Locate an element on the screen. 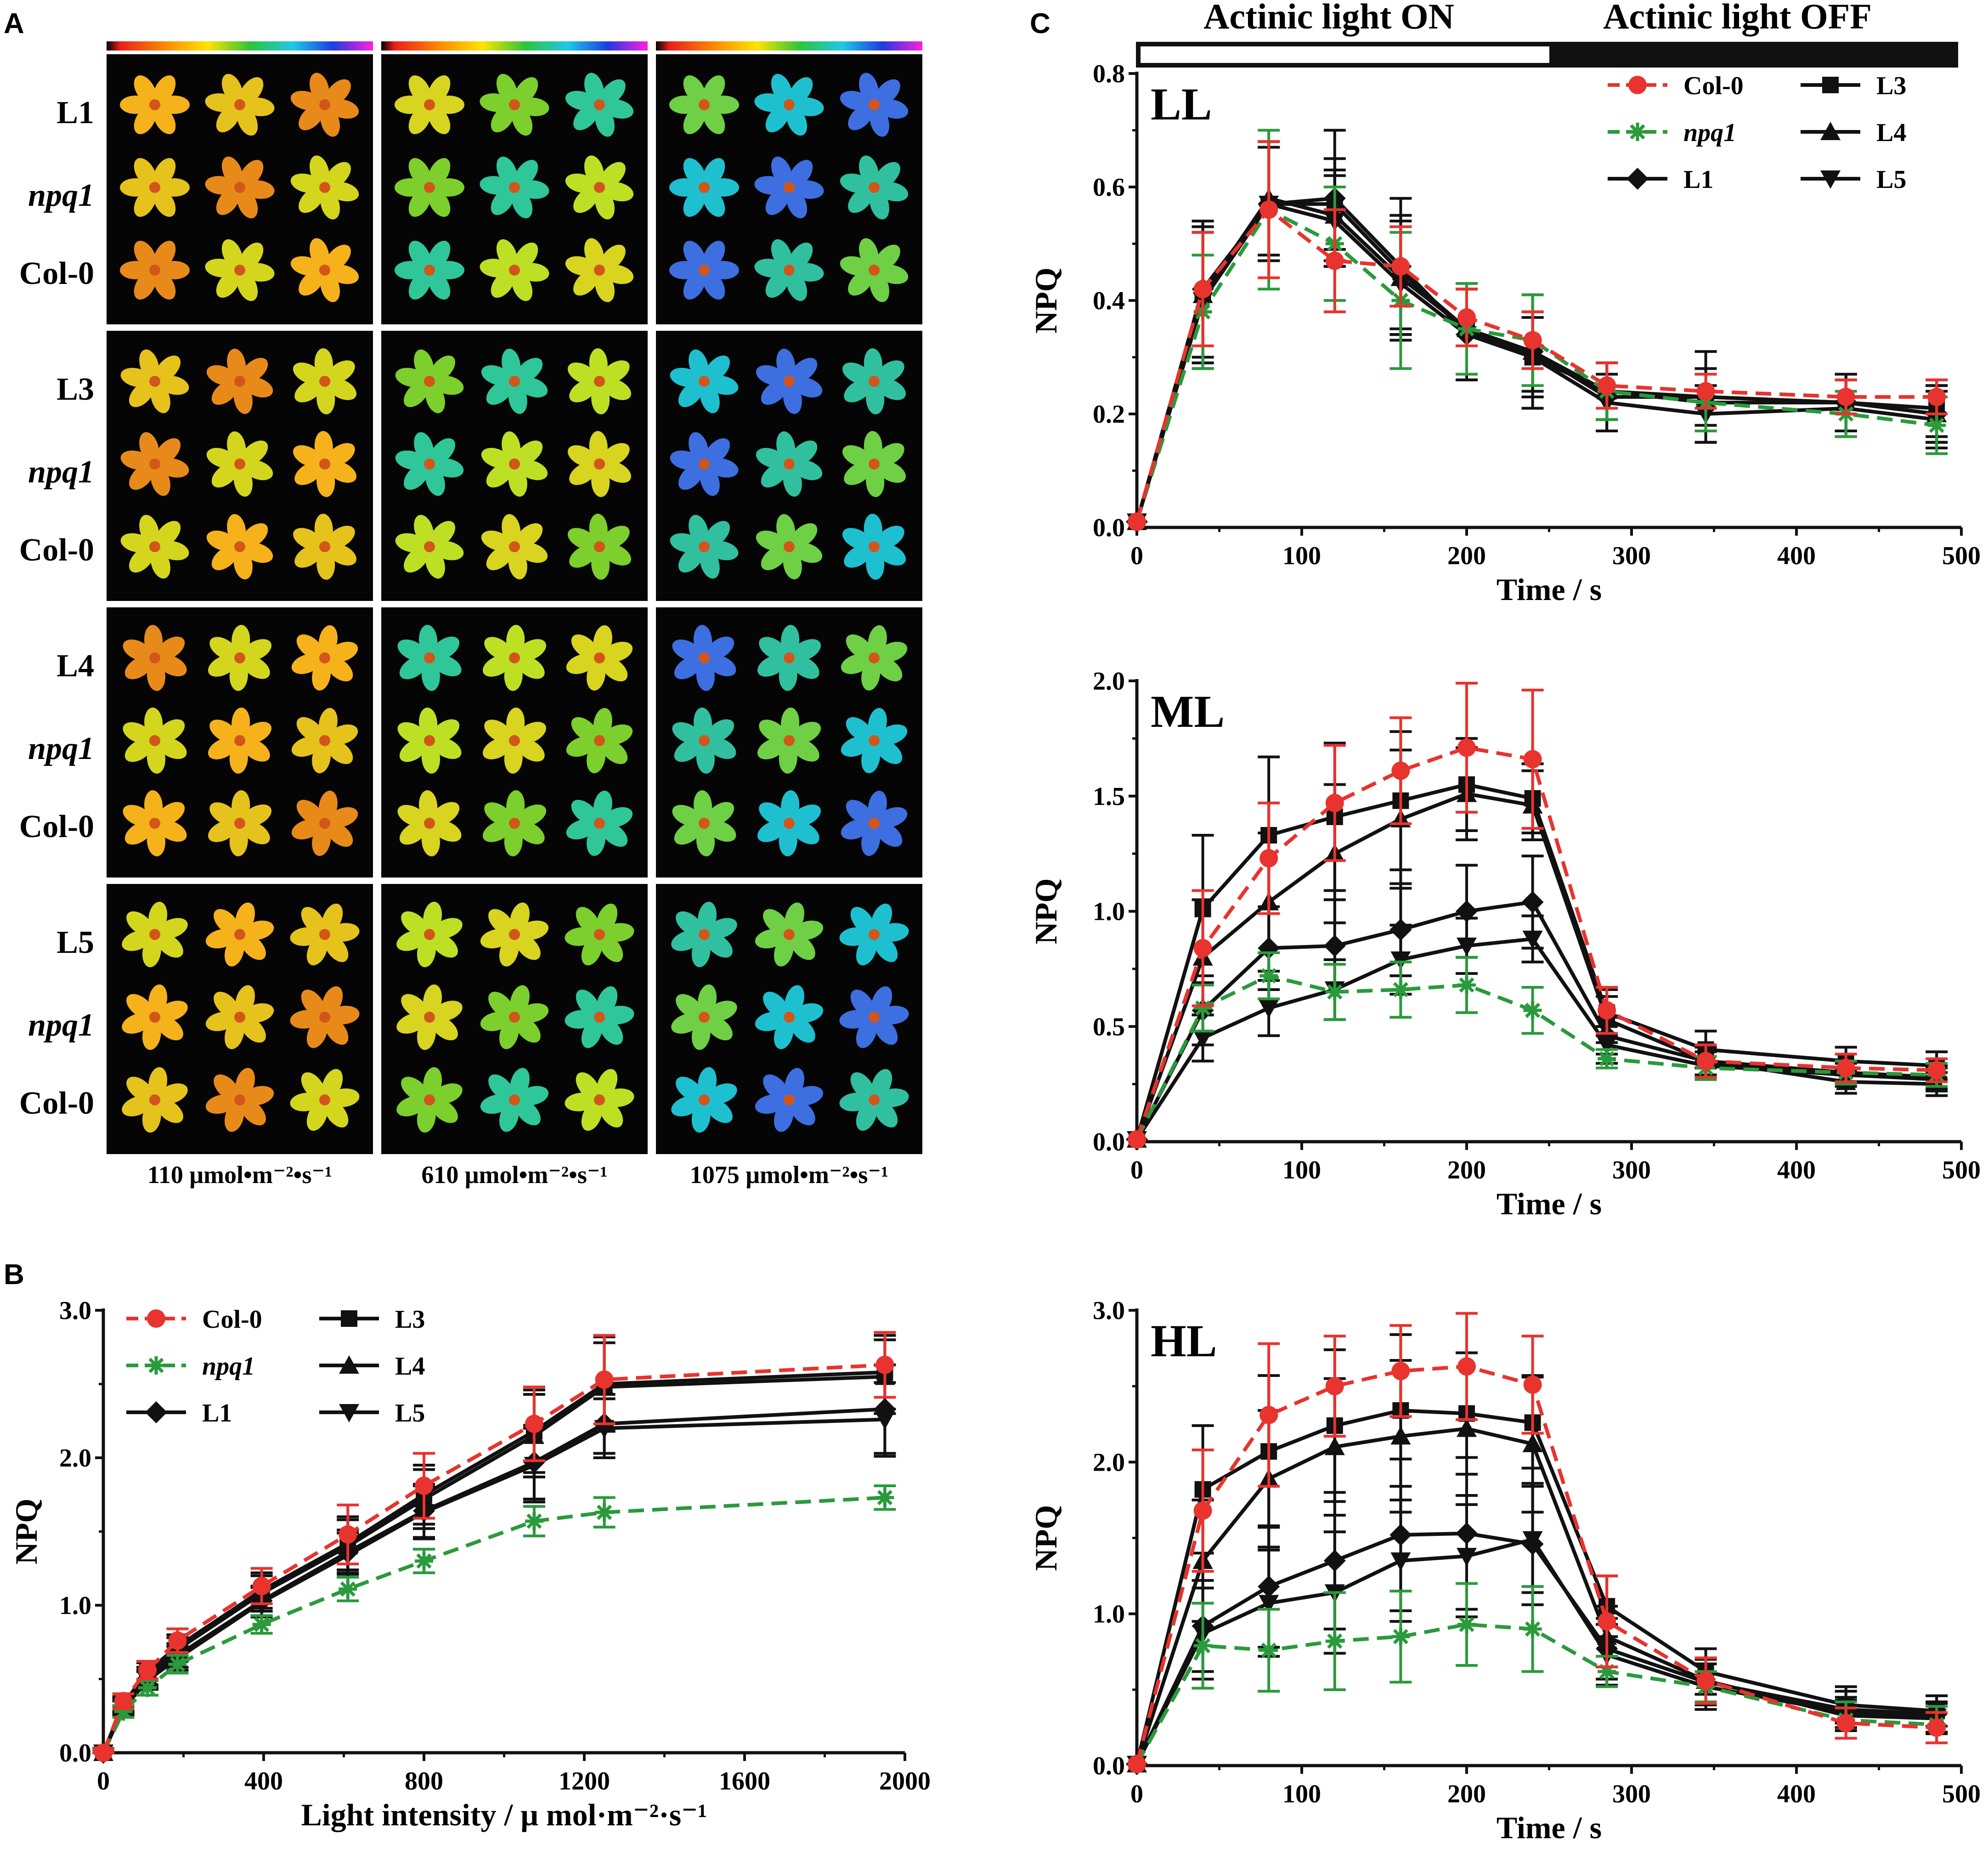 The width and height of the screenshot is (1988, 1863). actinic-off-label: Actinic light OFF is located at coordinates (1737, 18).